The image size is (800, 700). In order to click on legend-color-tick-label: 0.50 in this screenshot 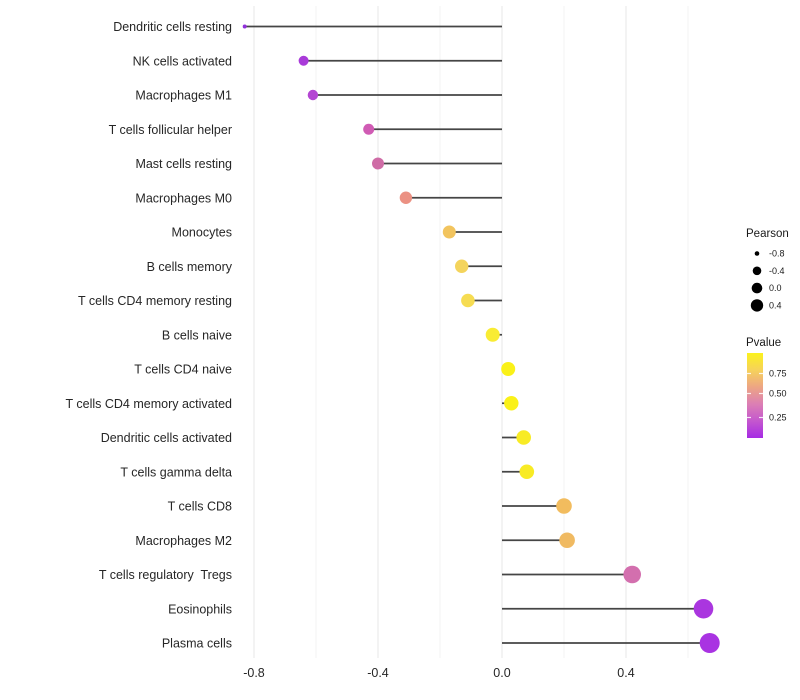, I will do `click(778, 394)`.